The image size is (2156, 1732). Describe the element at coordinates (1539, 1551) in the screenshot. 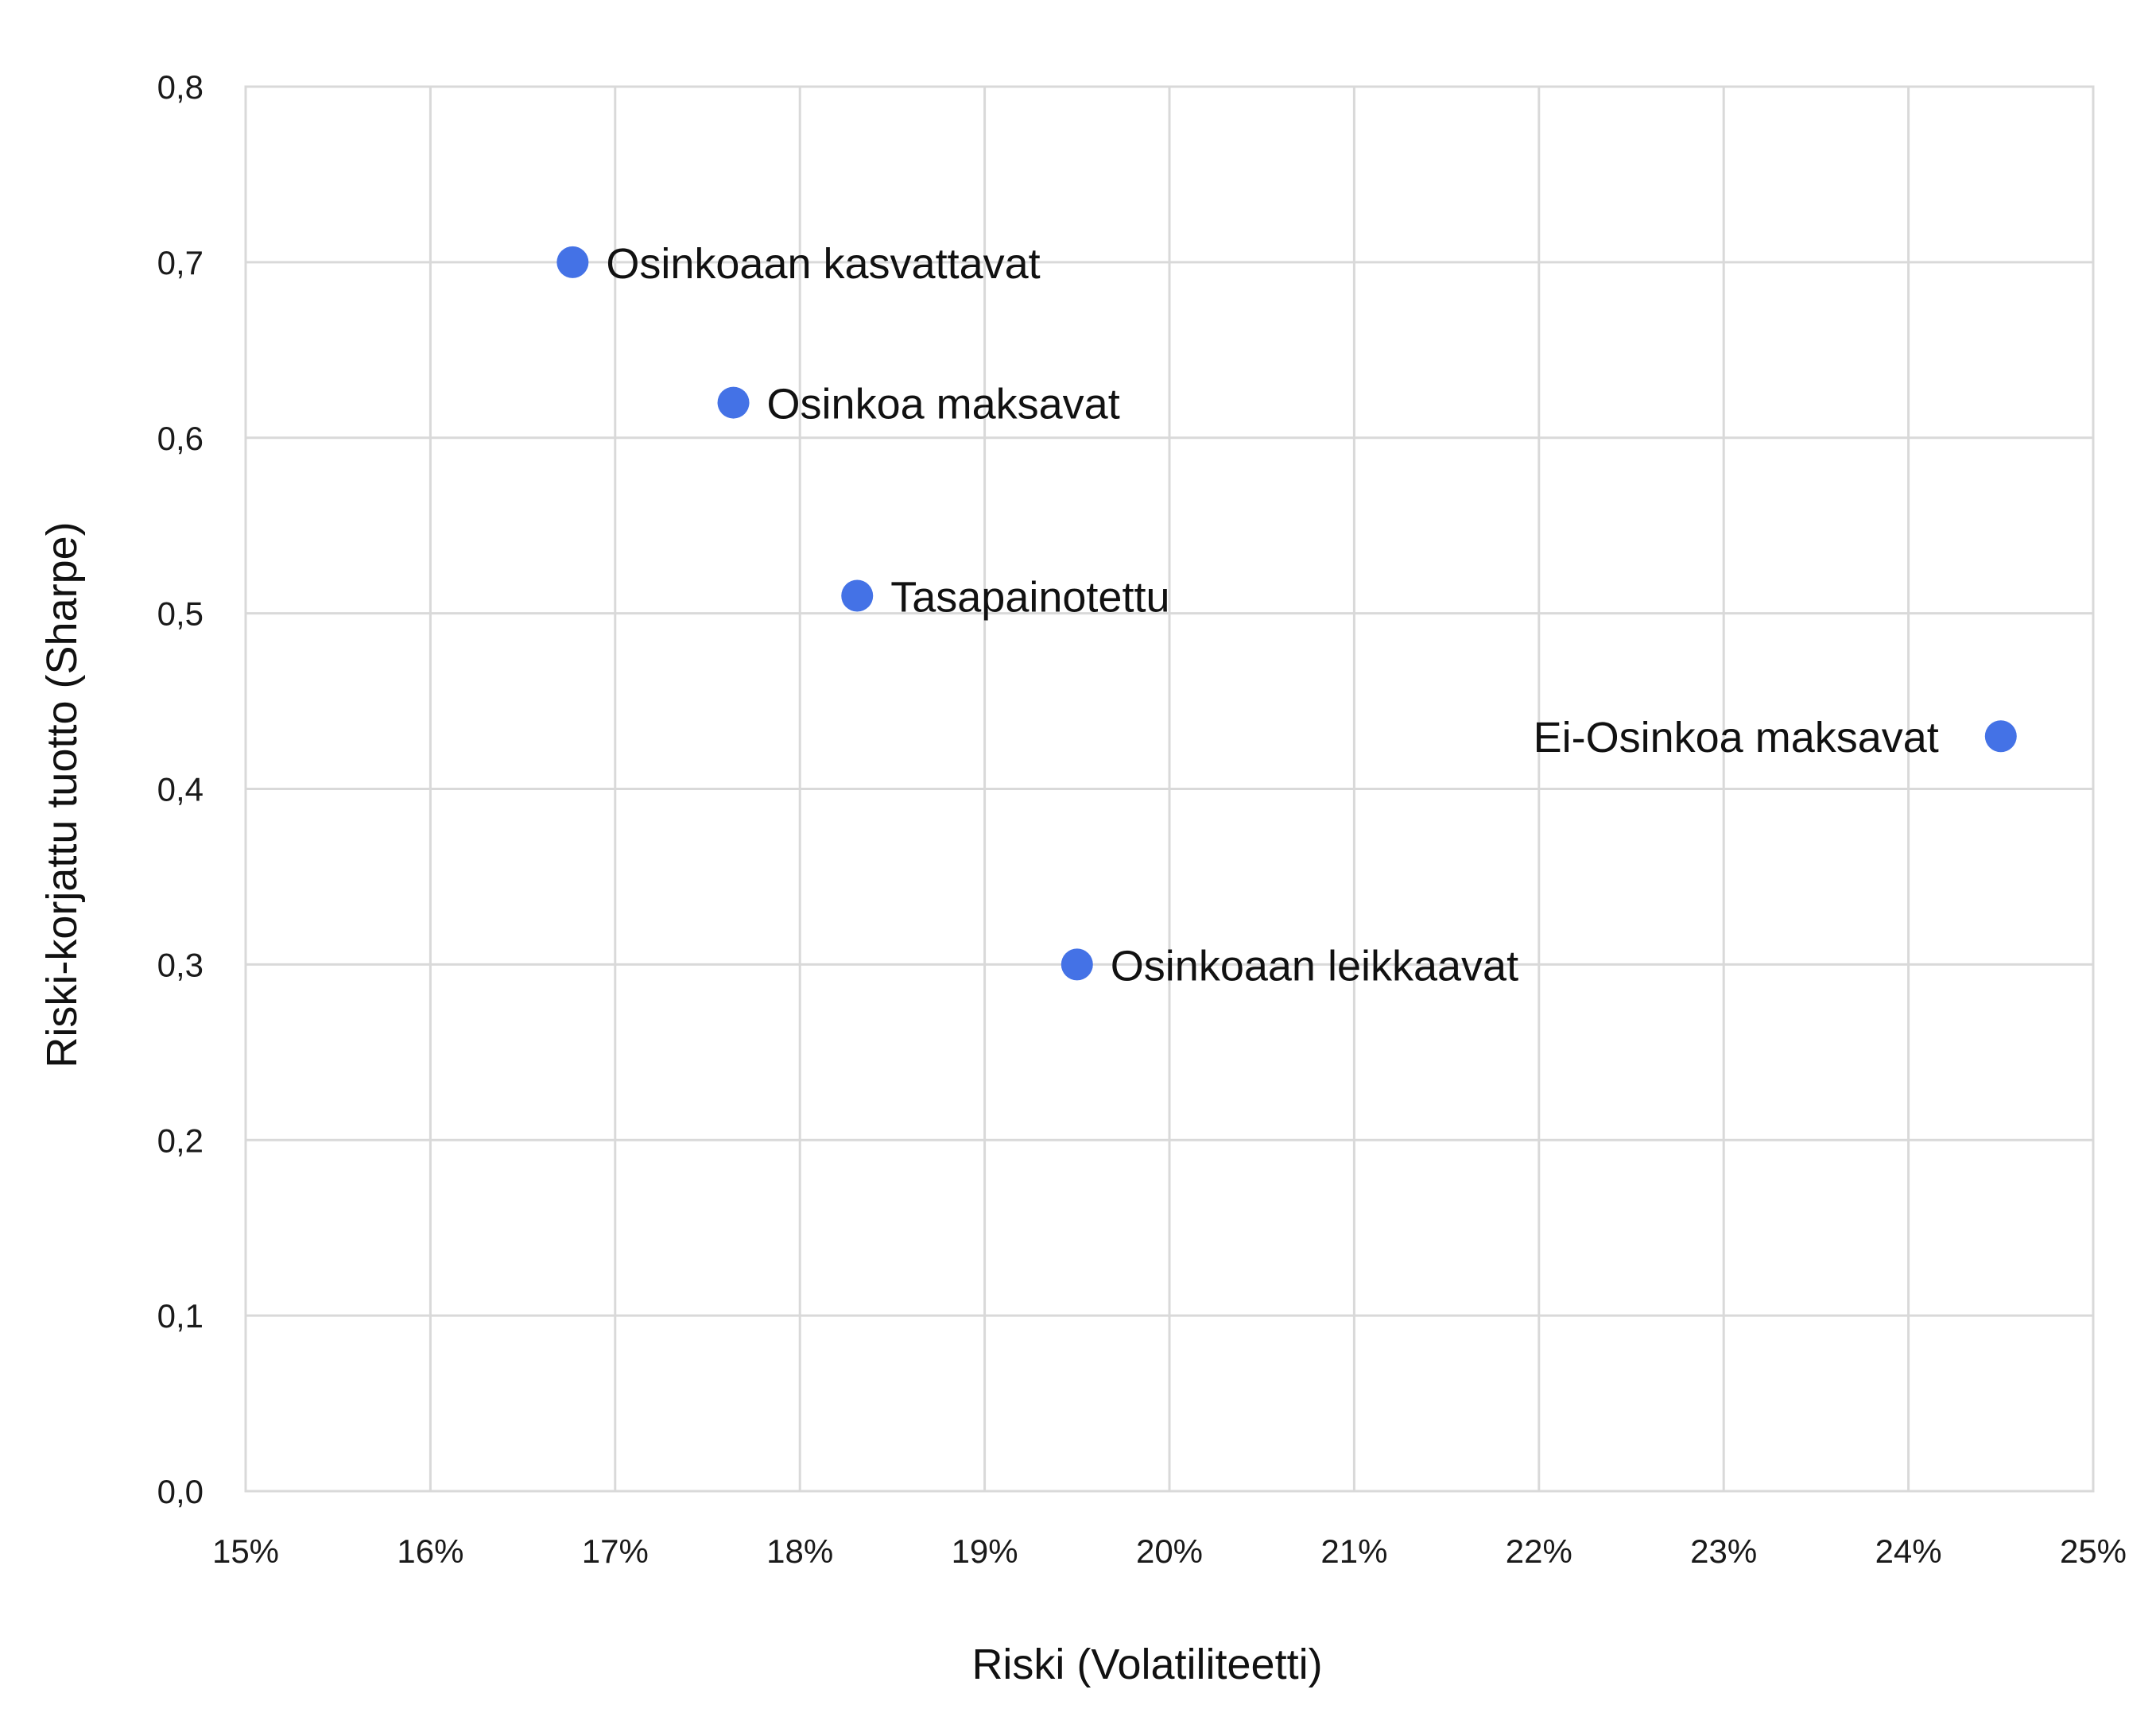

I see `x-tick-label: 22%` at that location.